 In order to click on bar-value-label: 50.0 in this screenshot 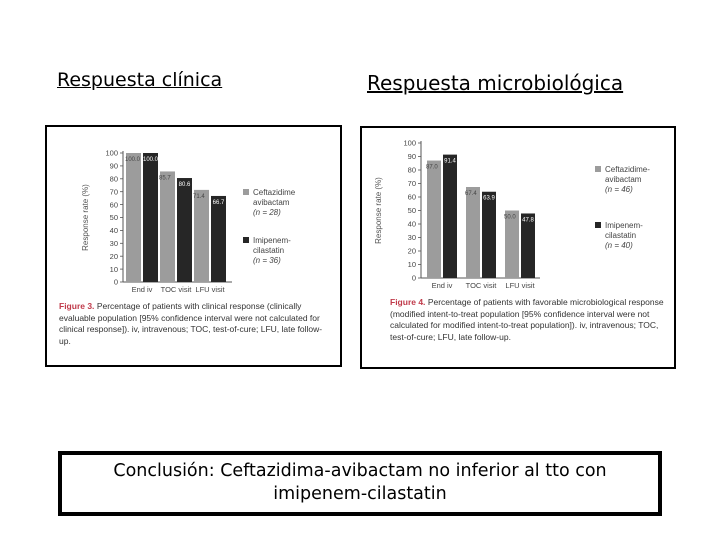, I will do `click(510, 218)`.